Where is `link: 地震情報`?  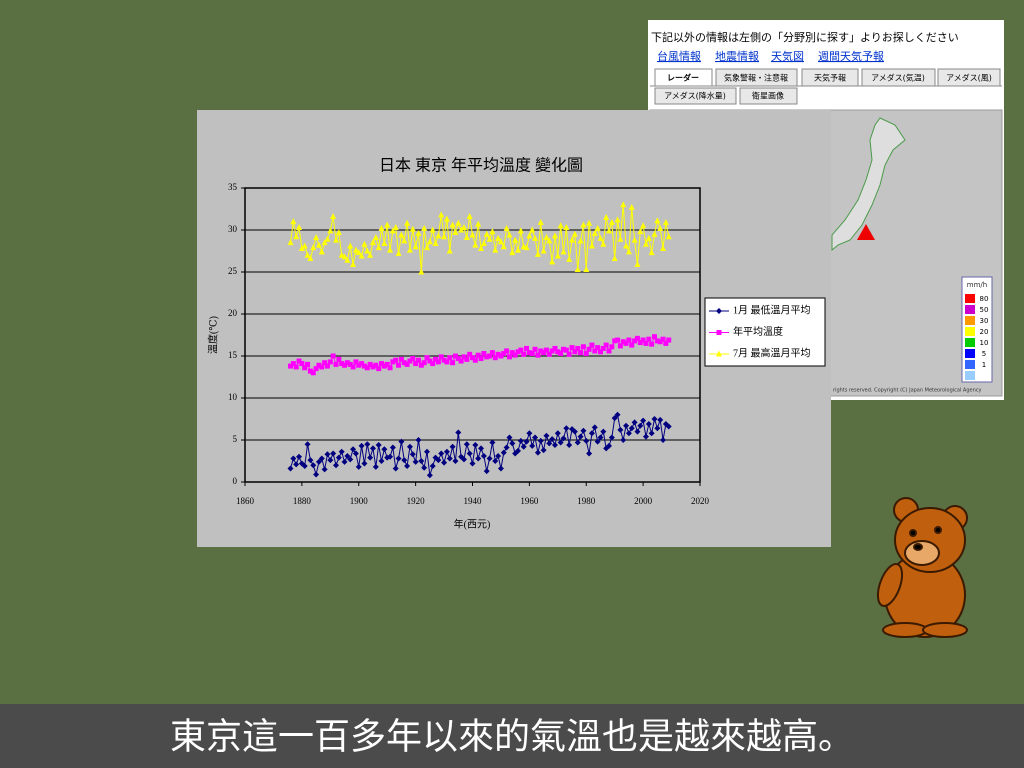
link: 地震情報 is located at coordinates (737, 56).